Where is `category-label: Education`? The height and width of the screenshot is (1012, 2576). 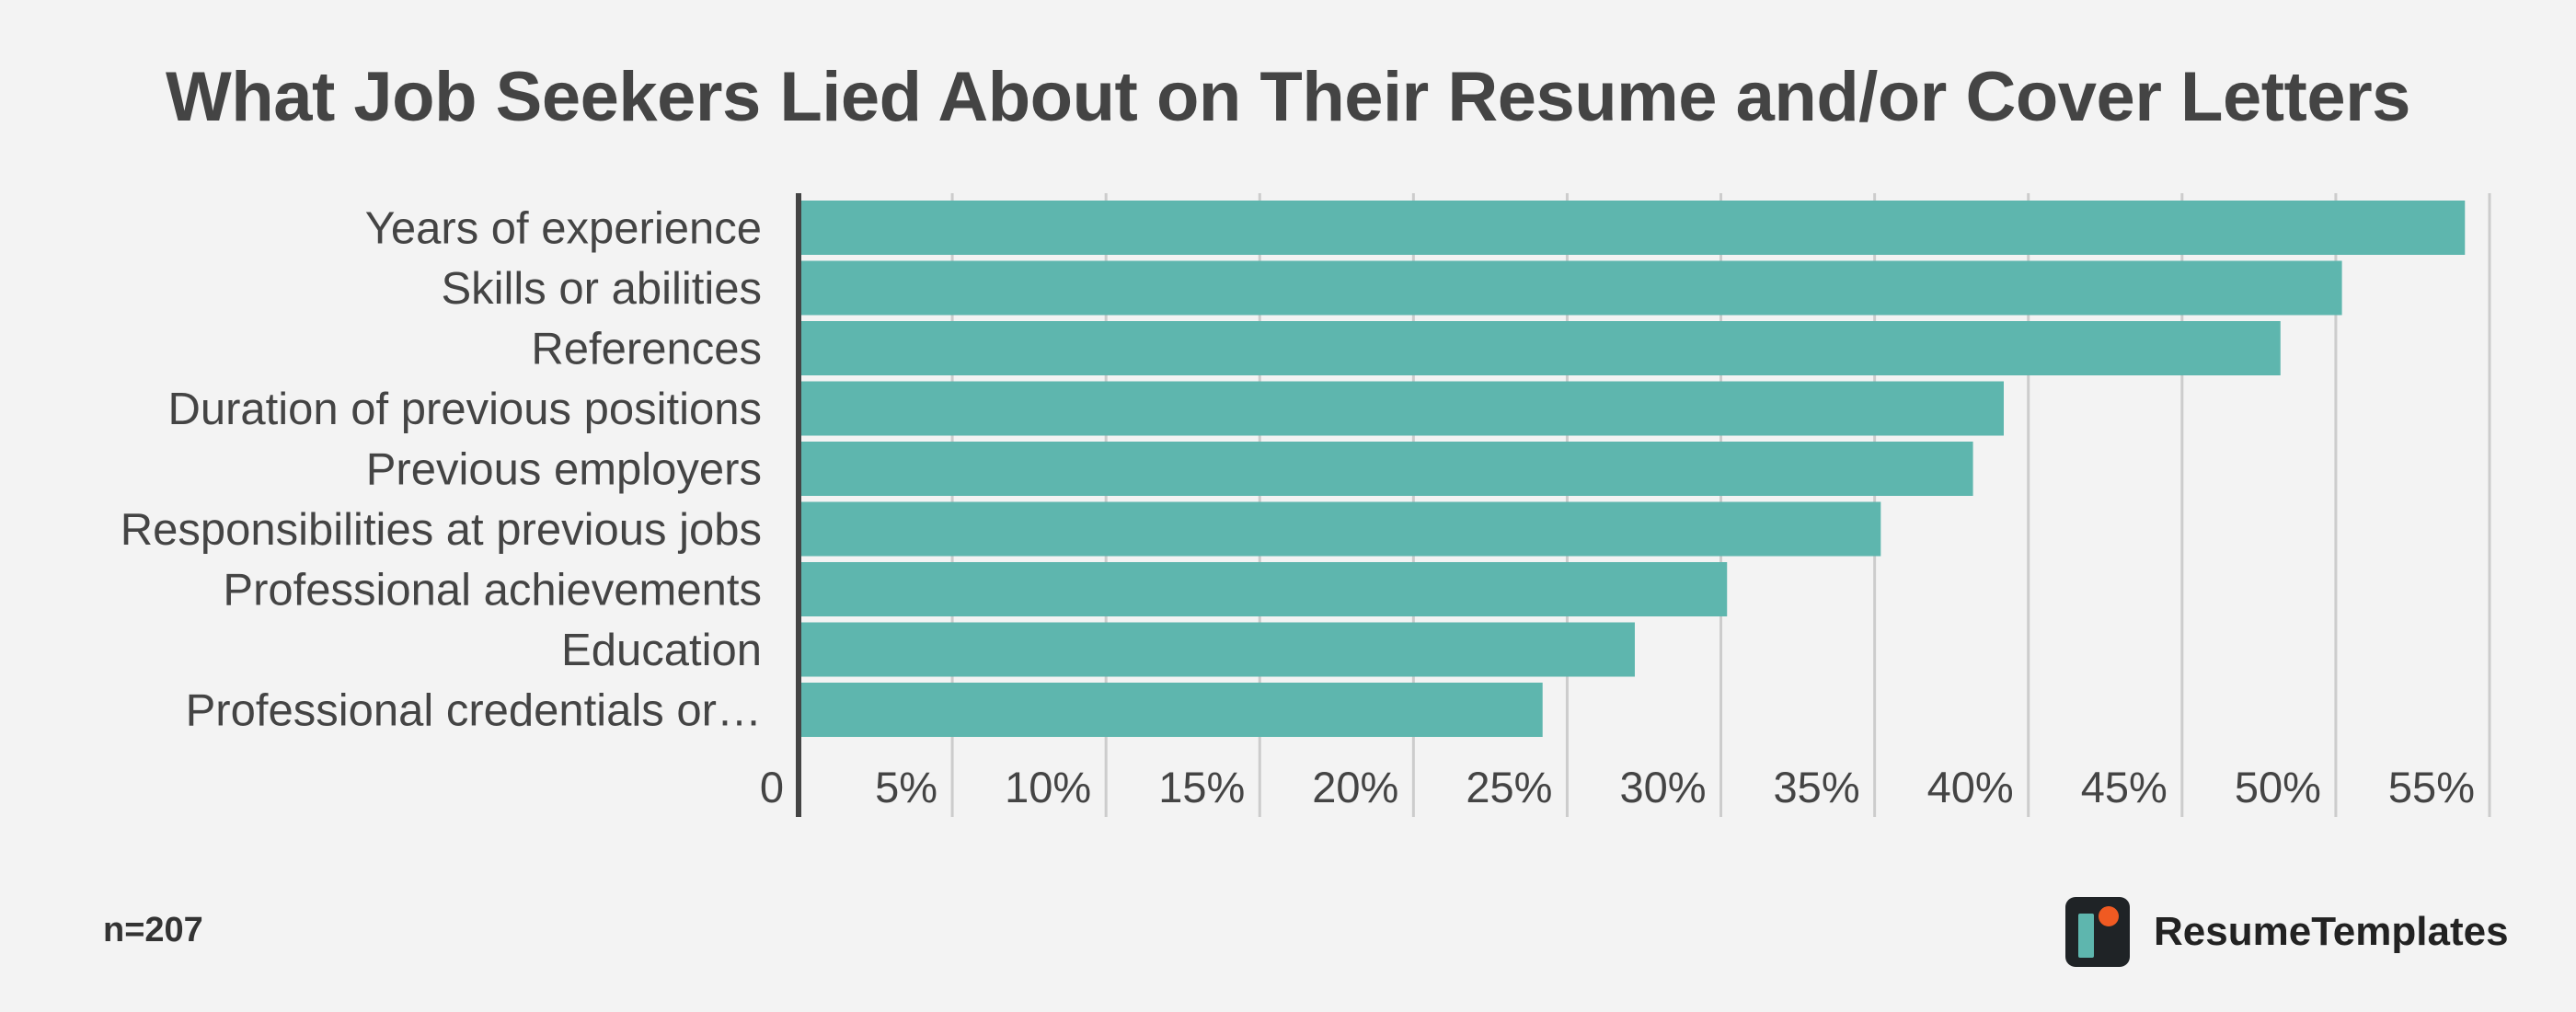 category-label: Education is located at coordinates (661, 650).